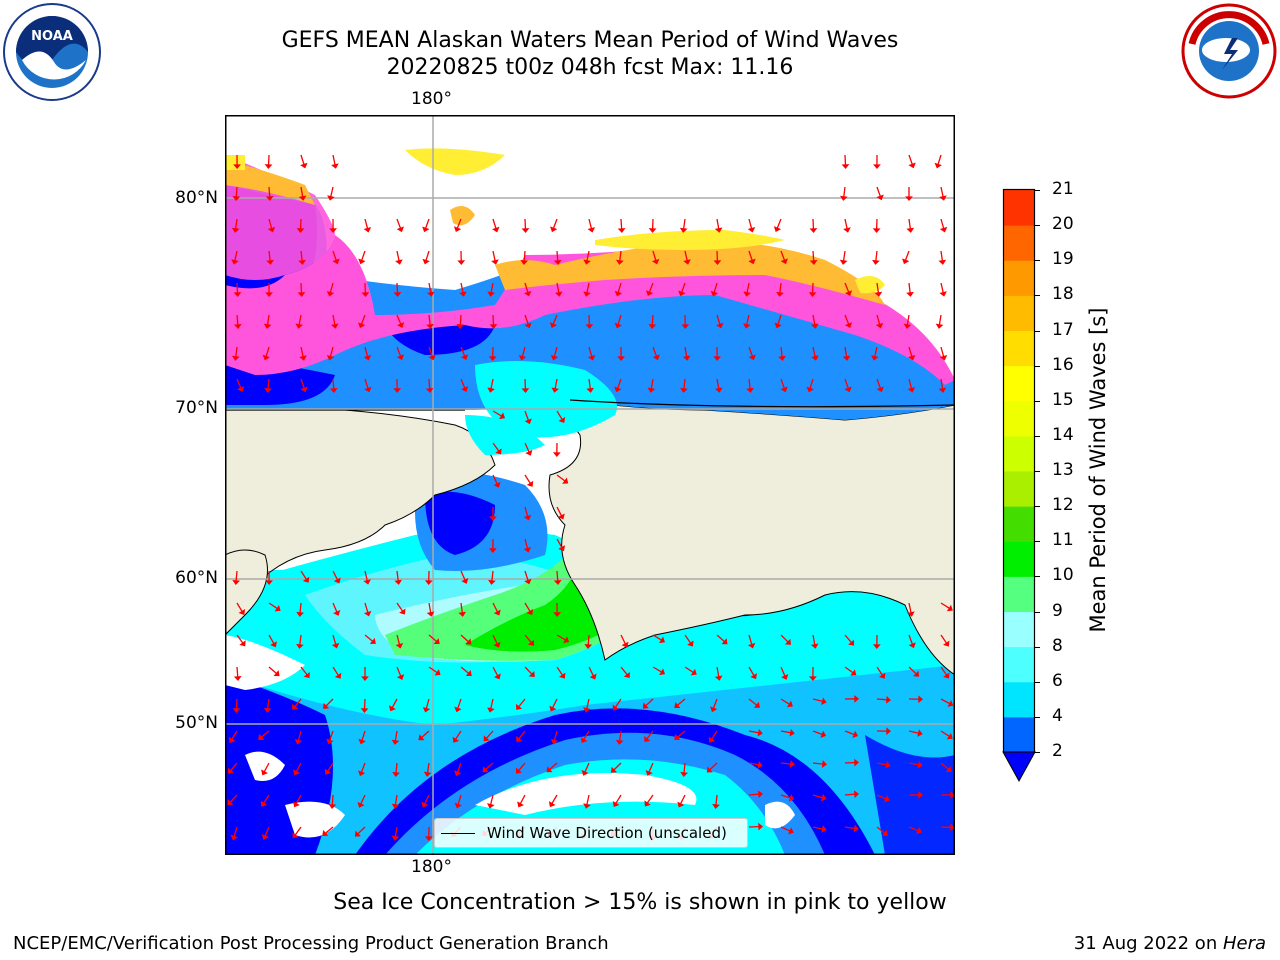 The width and height of the screenshot is (1280, 960). What do you see at coordinates (360, 502) in the screenshot?
I see `land-russia` at bounding box center [360, 502].